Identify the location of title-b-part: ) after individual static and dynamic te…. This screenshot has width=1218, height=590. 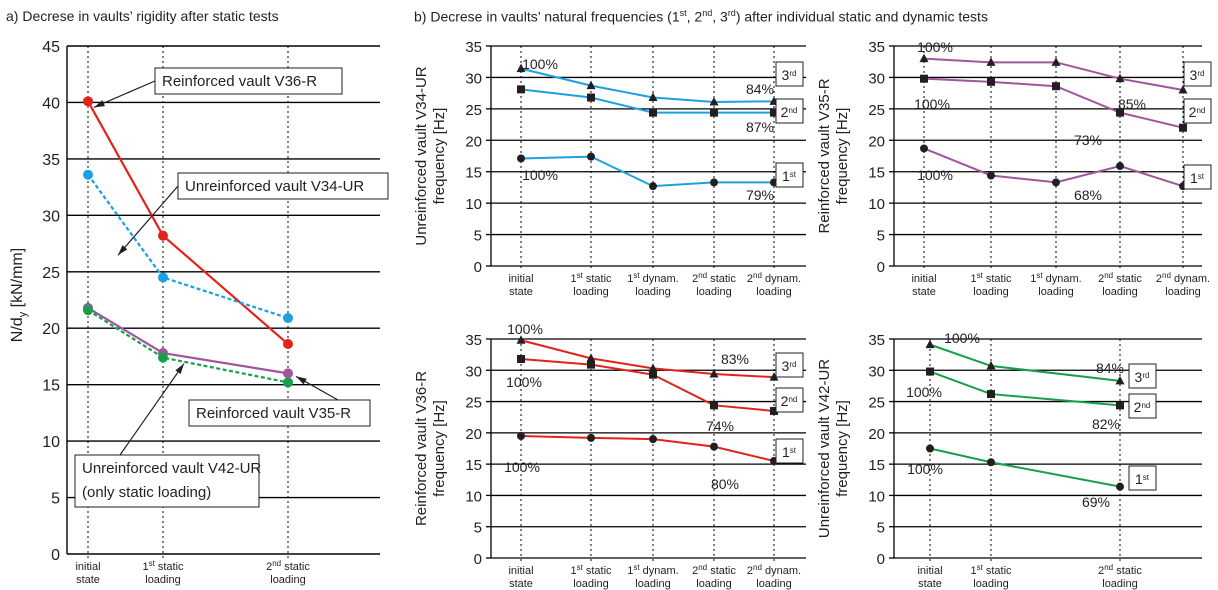
(861, 16).